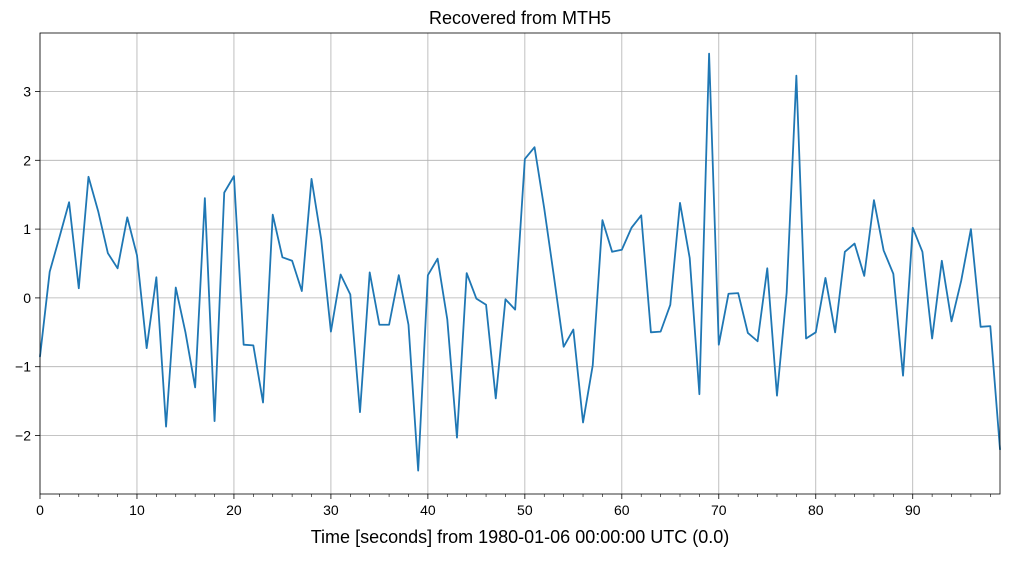 This screenshot has width=1009, height=562. I want to click on chart-title: Recovered from MTH5, so click(520, 18).